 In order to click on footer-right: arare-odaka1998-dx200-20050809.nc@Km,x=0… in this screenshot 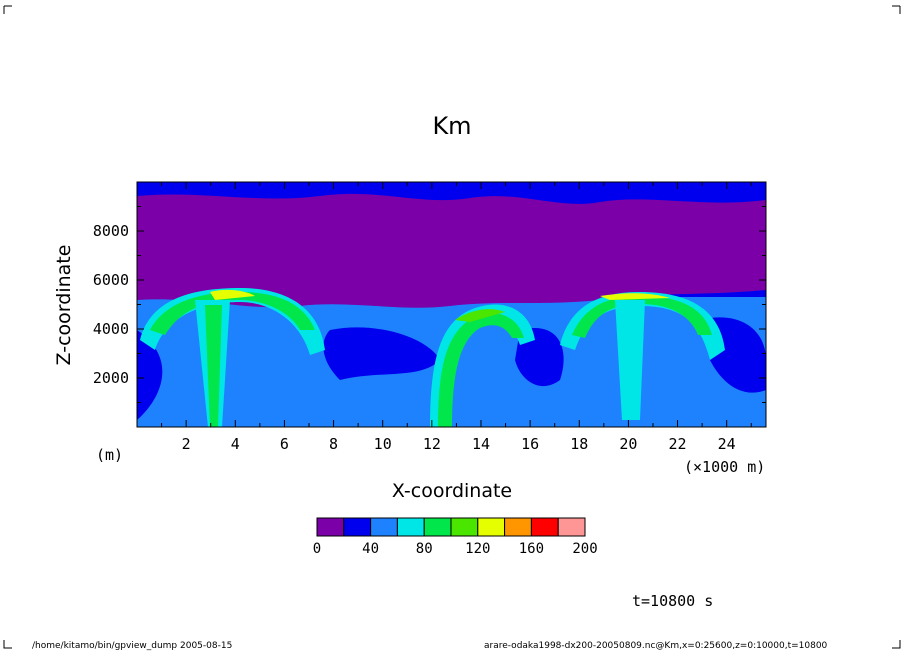, I will do `click(656, 646)`.